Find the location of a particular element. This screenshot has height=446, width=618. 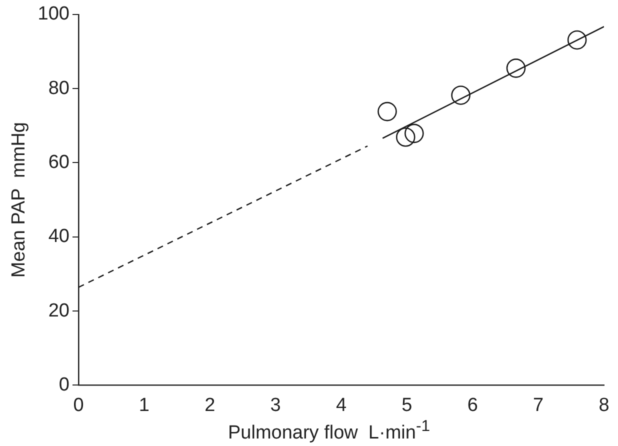

x-axis-title: Pulmonary flow L·min$^{-1}$ is located at coordinates (329, 431).